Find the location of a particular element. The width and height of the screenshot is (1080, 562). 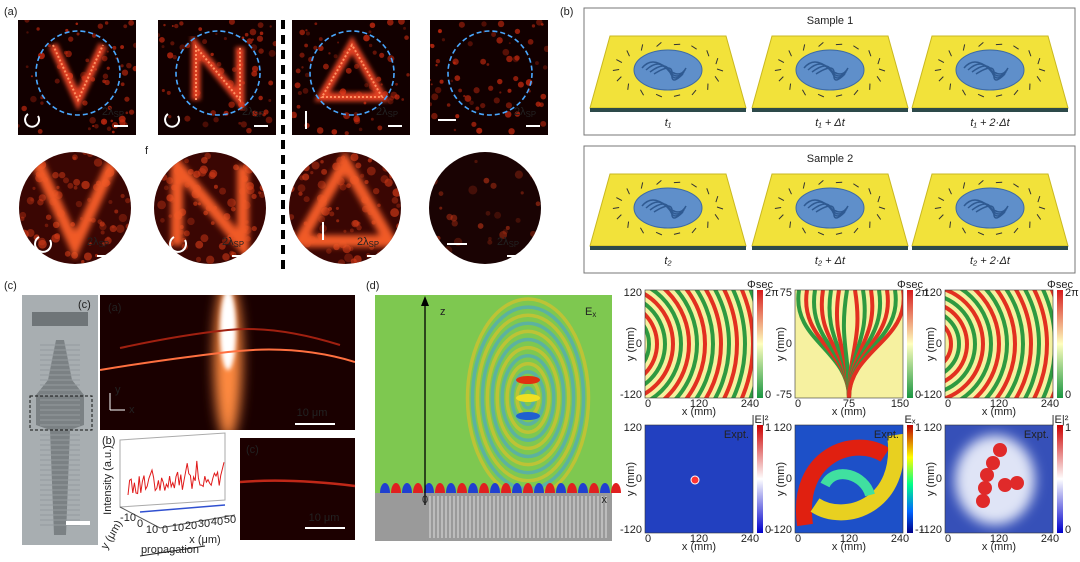

intensity-trace is located at coordinates (176, 478).